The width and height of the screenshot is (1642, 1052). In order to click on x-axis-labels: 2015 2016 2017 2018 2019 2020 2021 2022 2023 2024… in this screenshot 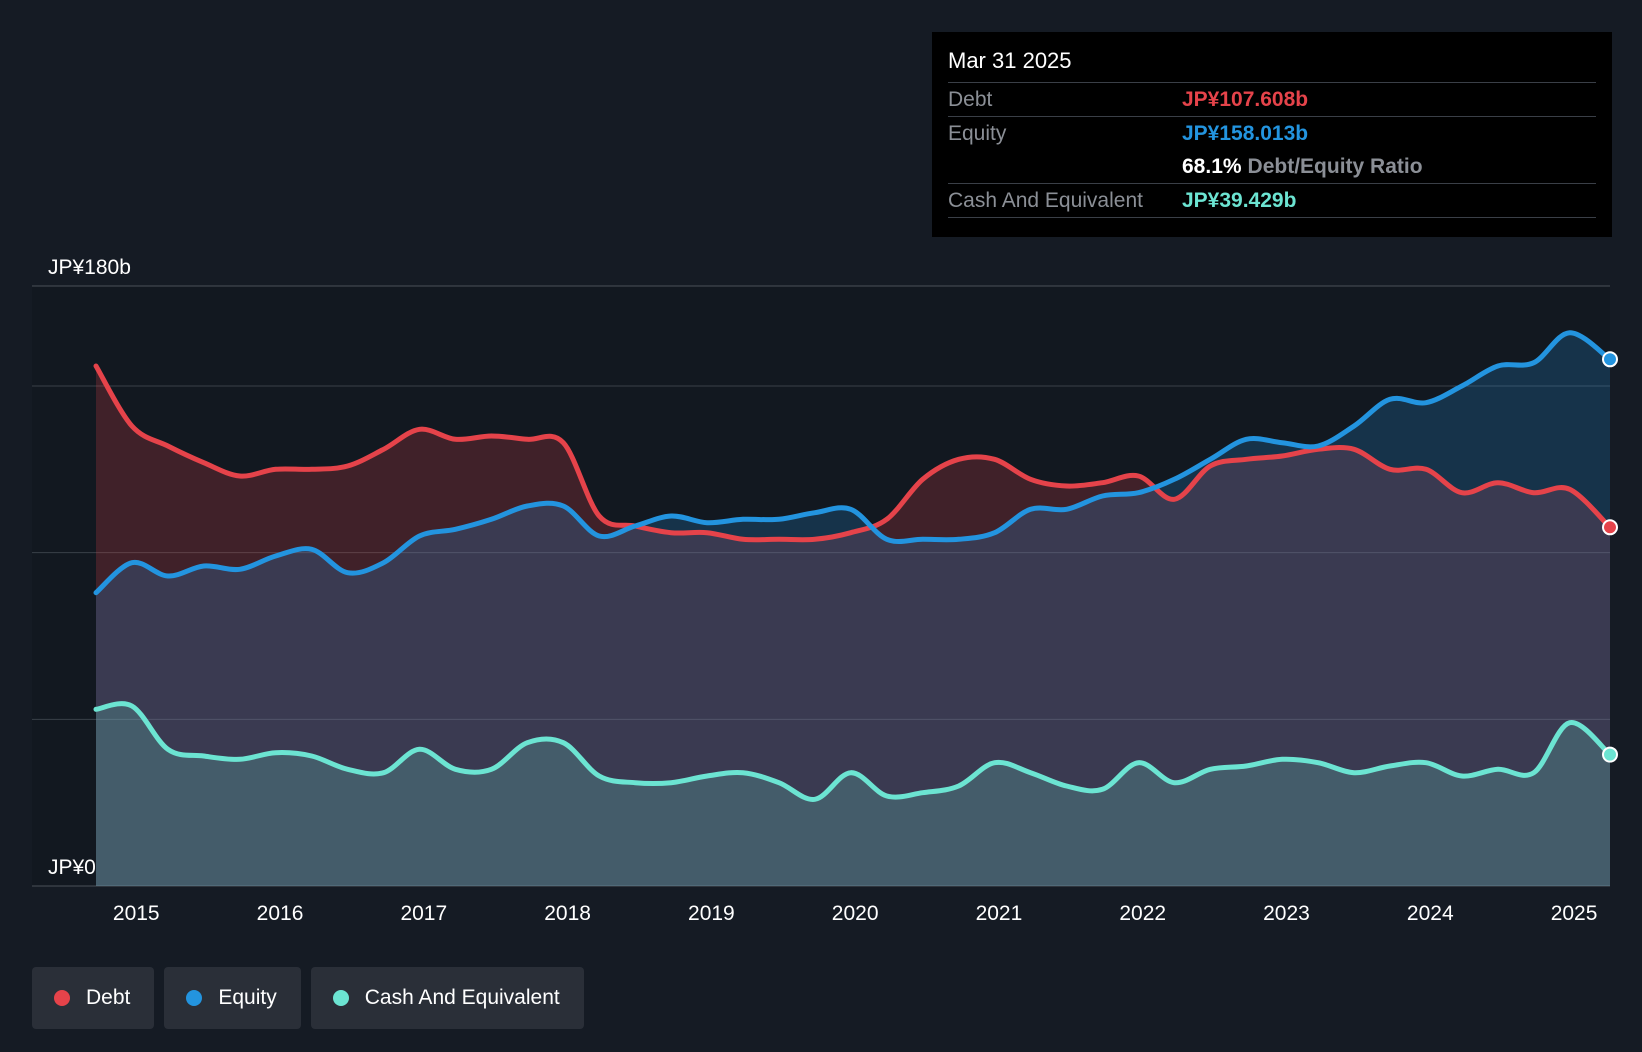, I will do `click(855, 913)`.